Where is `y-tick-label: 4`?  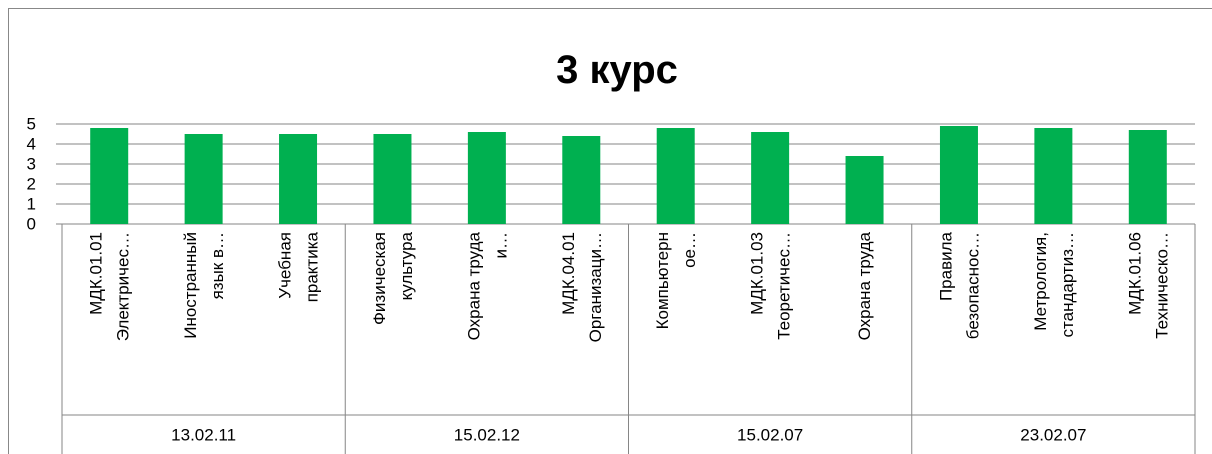
y-tick-label: 4 is located at coordinates (31, 144).